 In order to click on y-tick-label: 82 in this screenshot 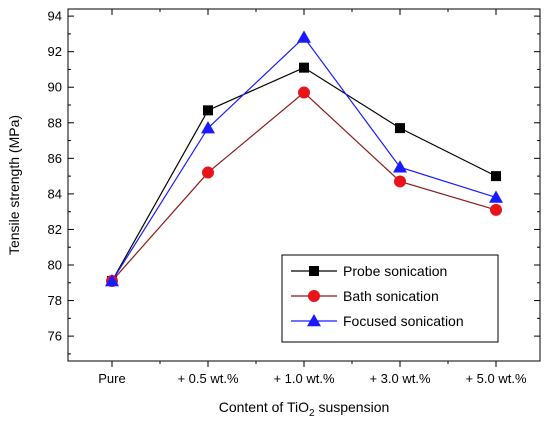, I will do `click(55, 229)`.